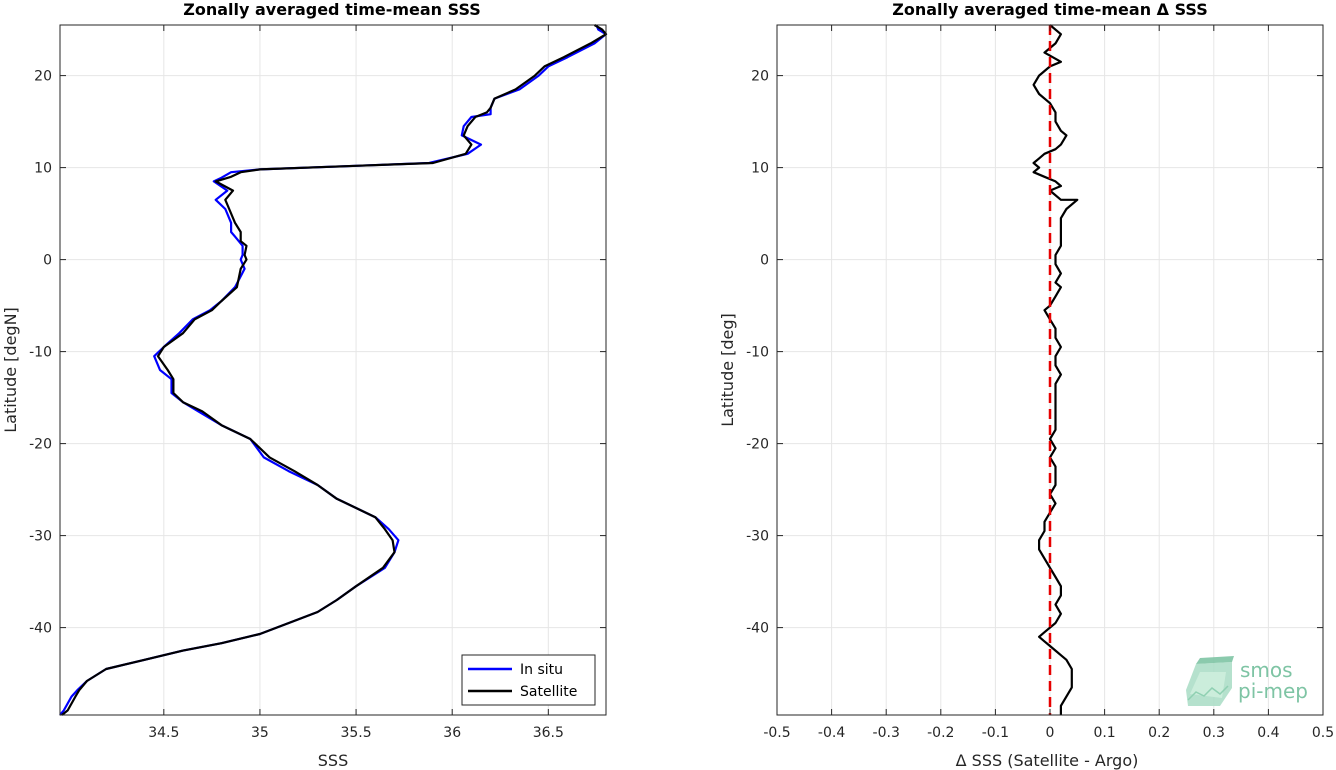 The image size is (1336, 770). Describe the element at coordinates (332, 9) in the screenshot. I see `chart-title: Zonally averaged time-mean SSS` at that location.